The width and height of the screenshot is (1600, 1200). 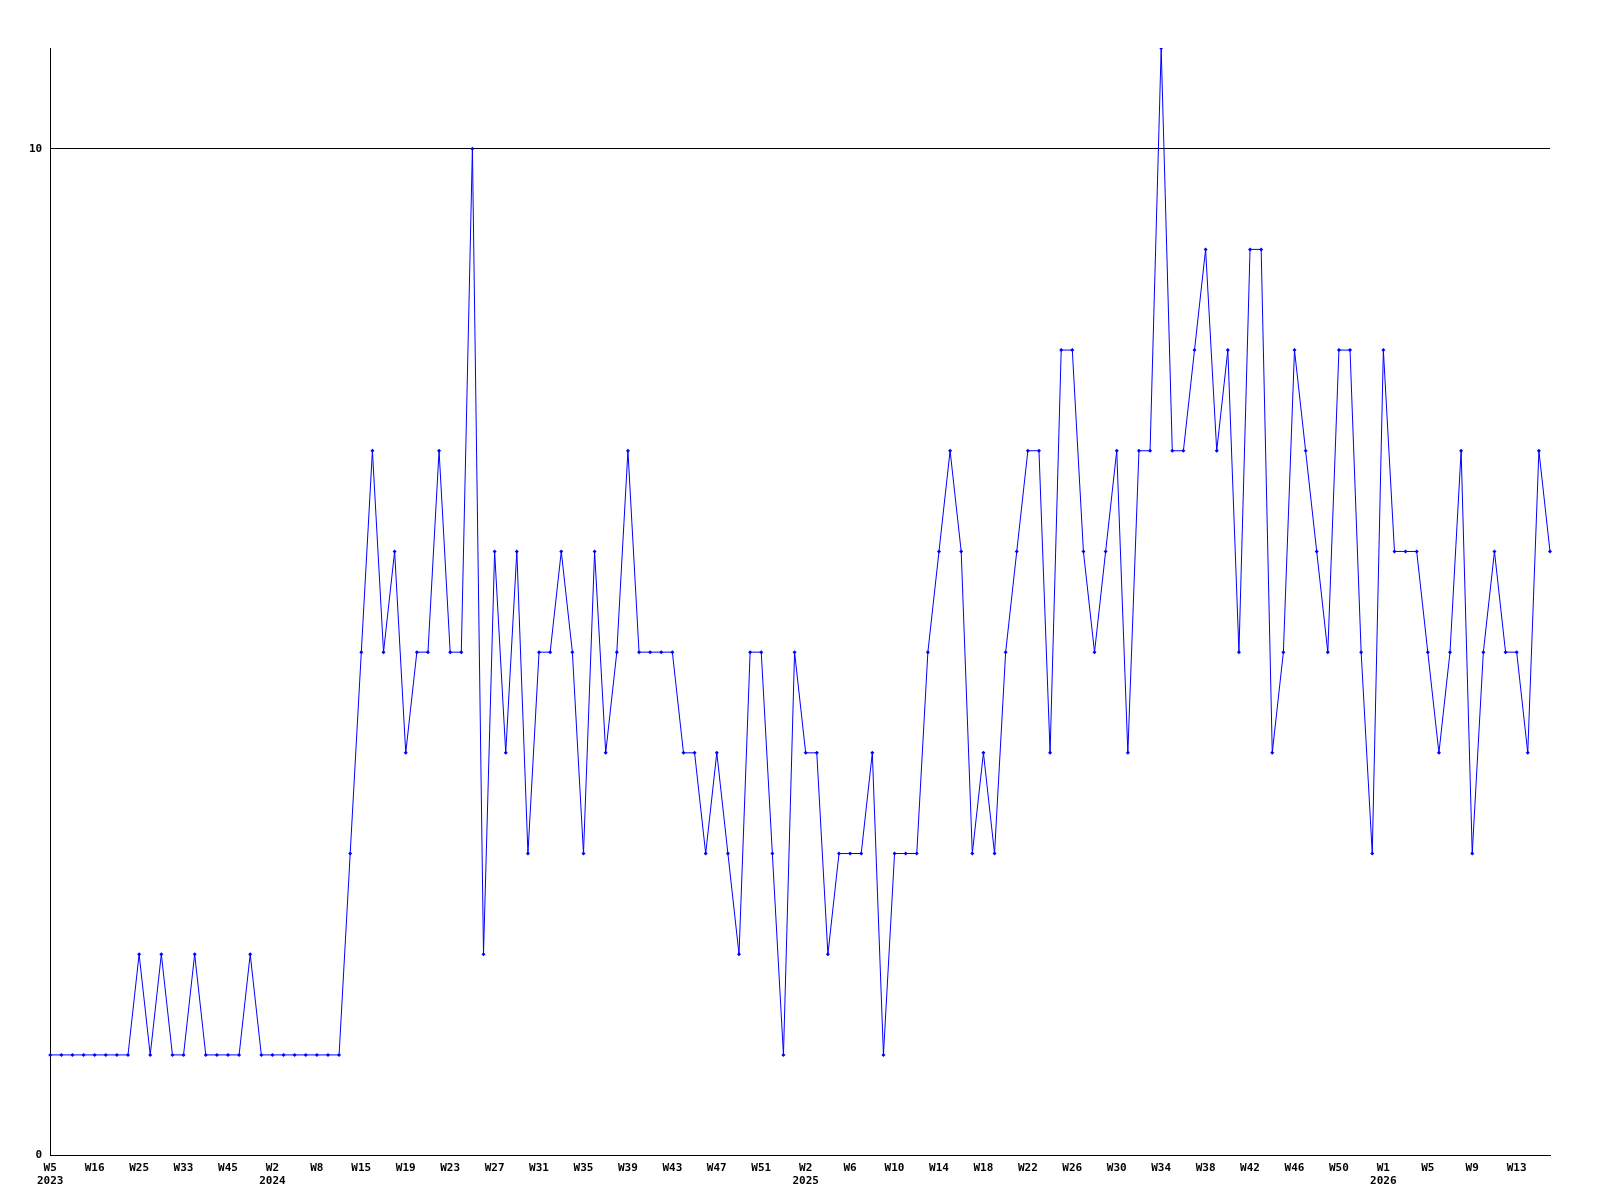 What do you see at coordinates (1383, 1174) in the screenshot?
I see `x-tick-label: W1 2026` at bounding box center [1383, 1174].